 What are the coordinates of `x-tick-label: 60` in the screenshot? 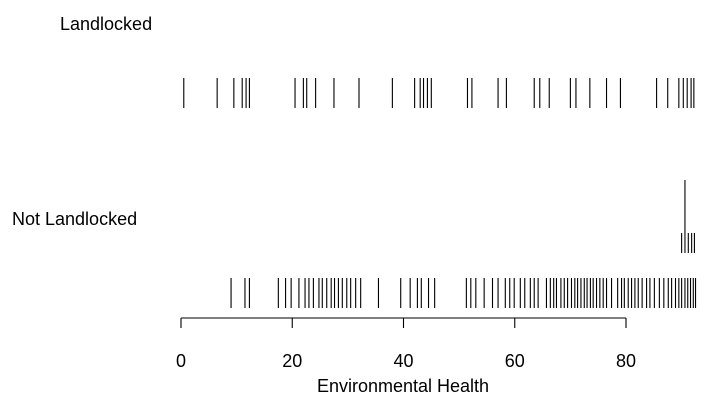 It's located at (515, 361).